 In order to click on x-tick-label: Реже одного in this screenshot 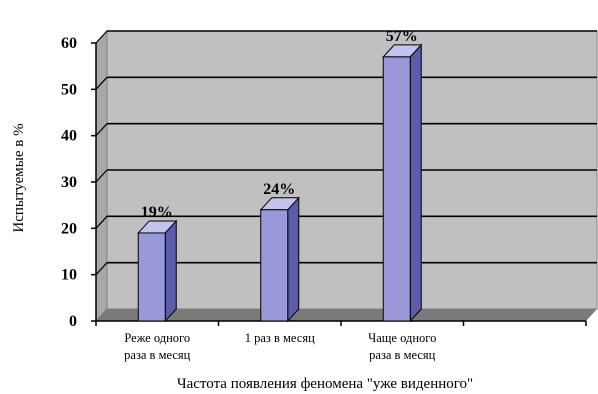, I will do `click(157, 338)`.